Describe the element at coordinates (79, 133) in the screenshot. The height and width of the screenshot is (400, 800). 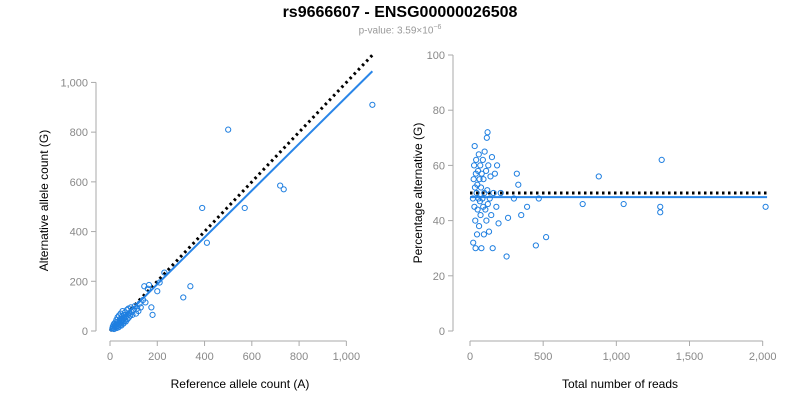
I see `y-tick-label: 800` at that location.